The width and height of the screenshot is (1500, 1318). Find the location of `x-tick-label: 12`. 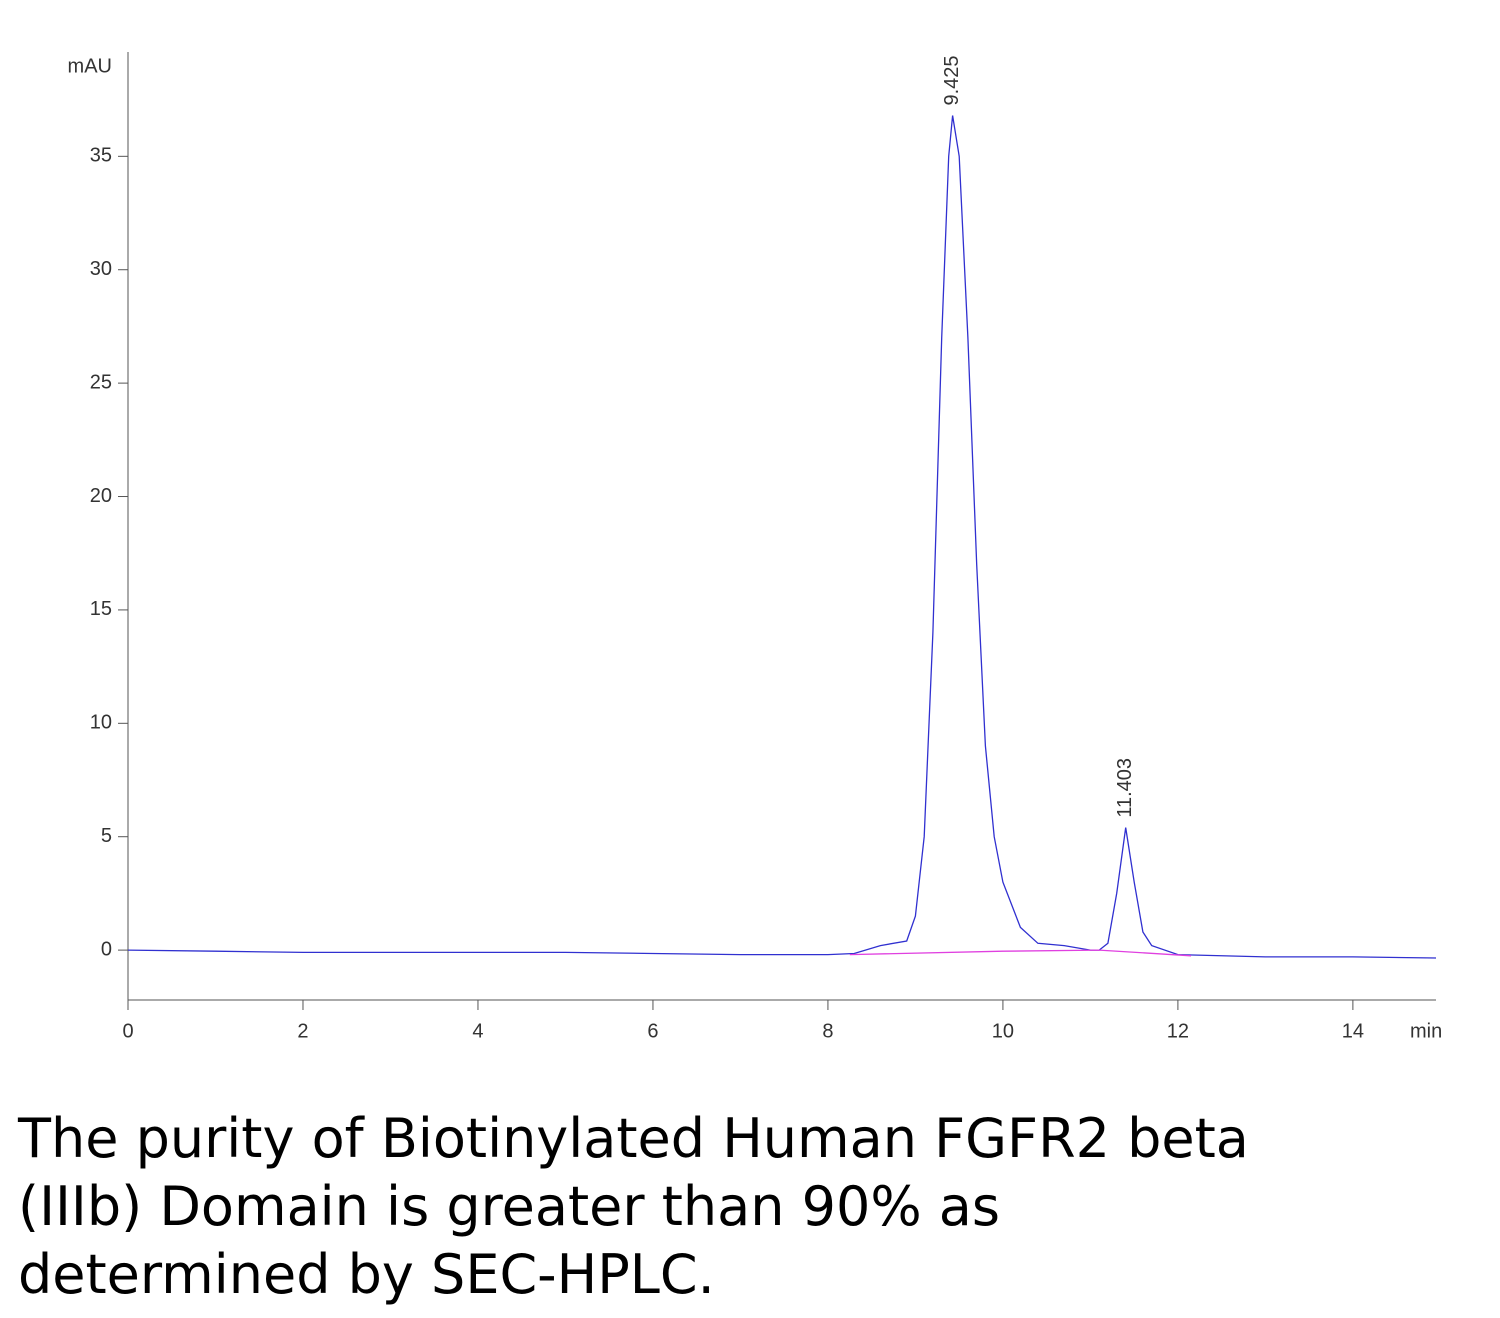

x-tick-label: 12 is located at coordinates (1178, 1031).